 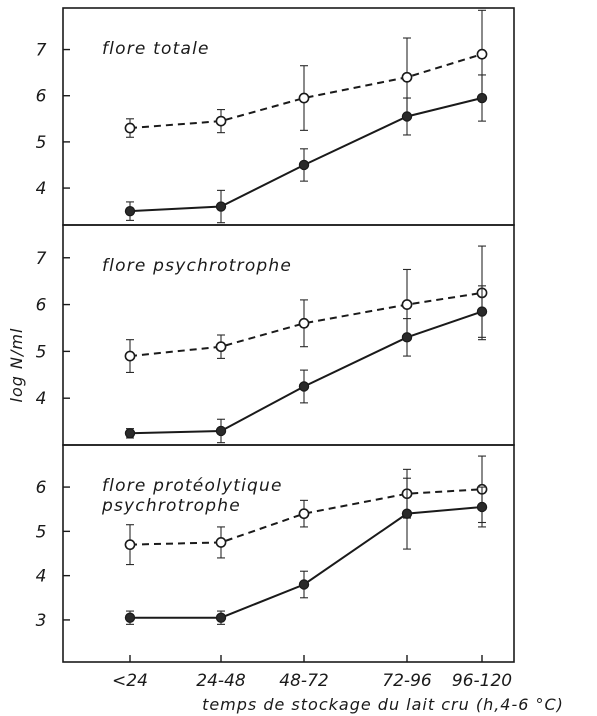 I want to click on x-tick-label: 24-48, so click(x=221, y=681).